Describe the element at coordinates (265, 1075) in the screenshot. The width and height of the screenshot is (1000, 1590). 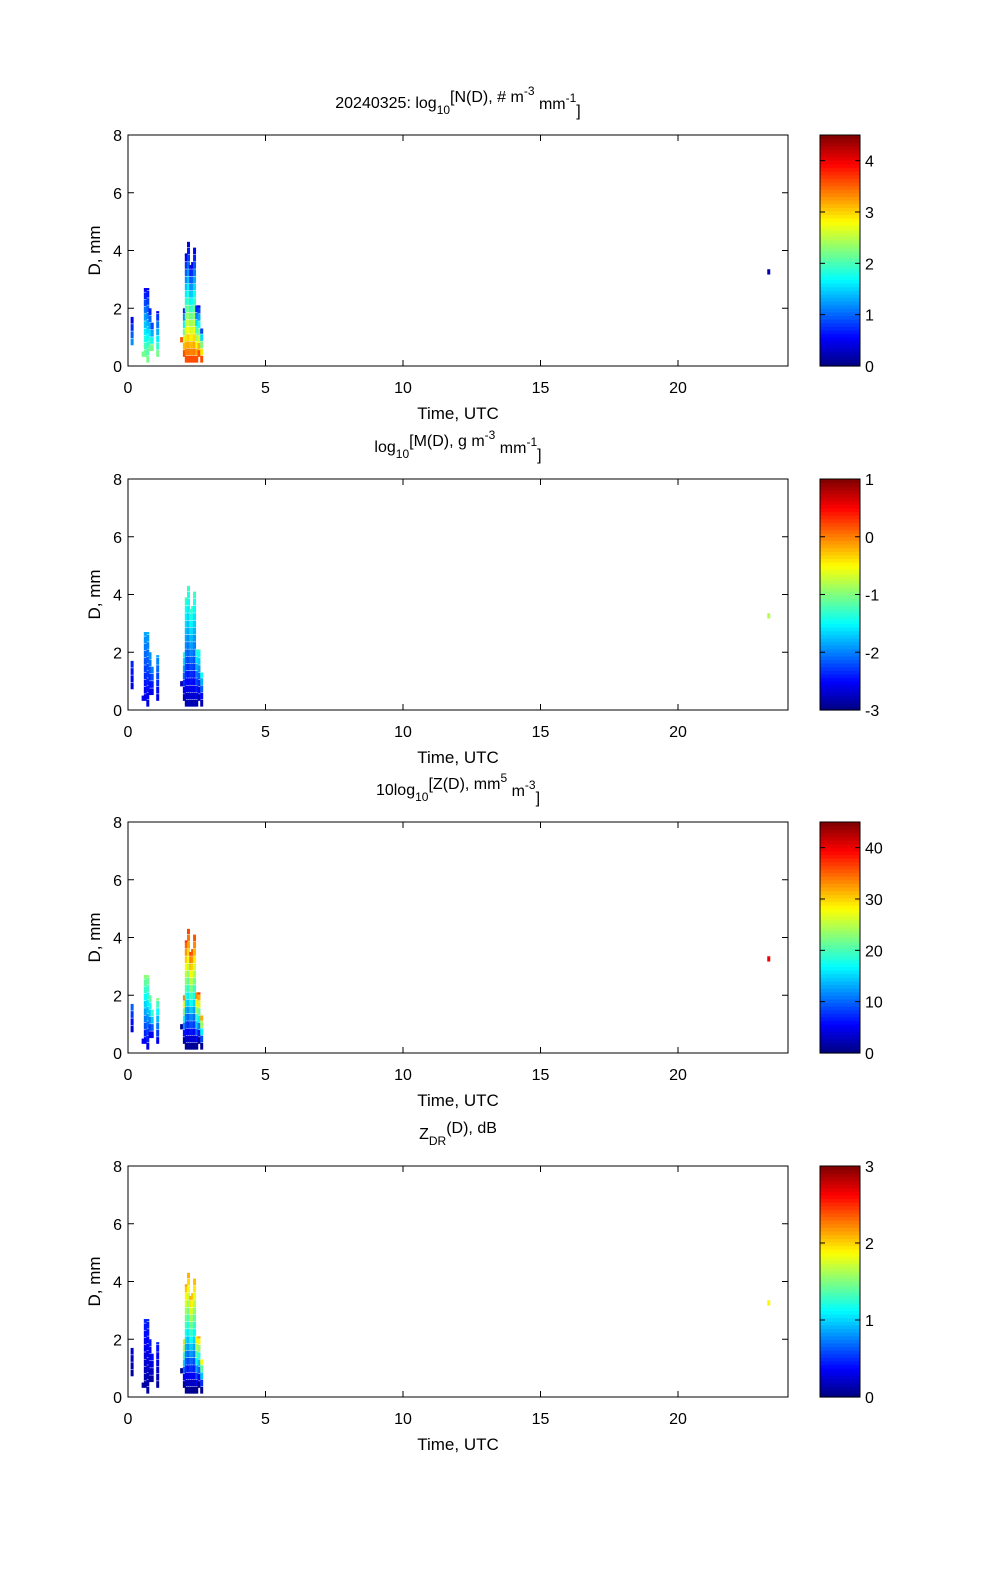
I see `x-tick-label: 5` at that location.